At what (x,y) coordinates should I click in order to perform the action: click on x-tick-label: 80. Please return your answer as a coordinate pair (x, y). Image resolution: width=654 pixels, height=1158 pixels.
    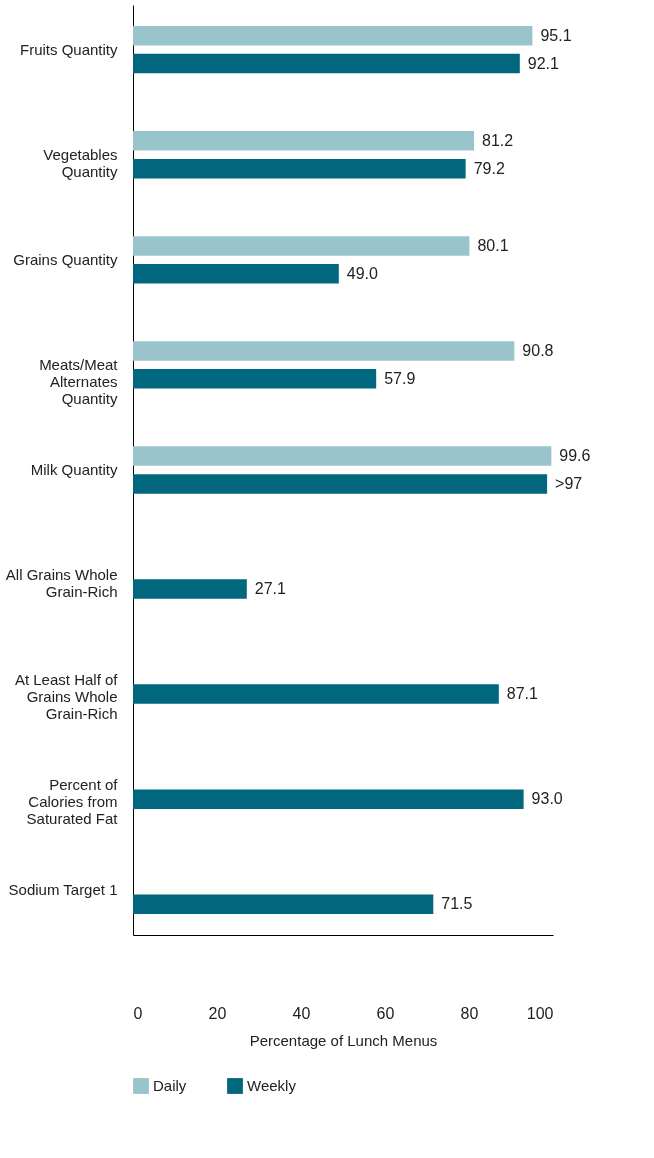
    Looking at the image, I should click on (469, 1013).